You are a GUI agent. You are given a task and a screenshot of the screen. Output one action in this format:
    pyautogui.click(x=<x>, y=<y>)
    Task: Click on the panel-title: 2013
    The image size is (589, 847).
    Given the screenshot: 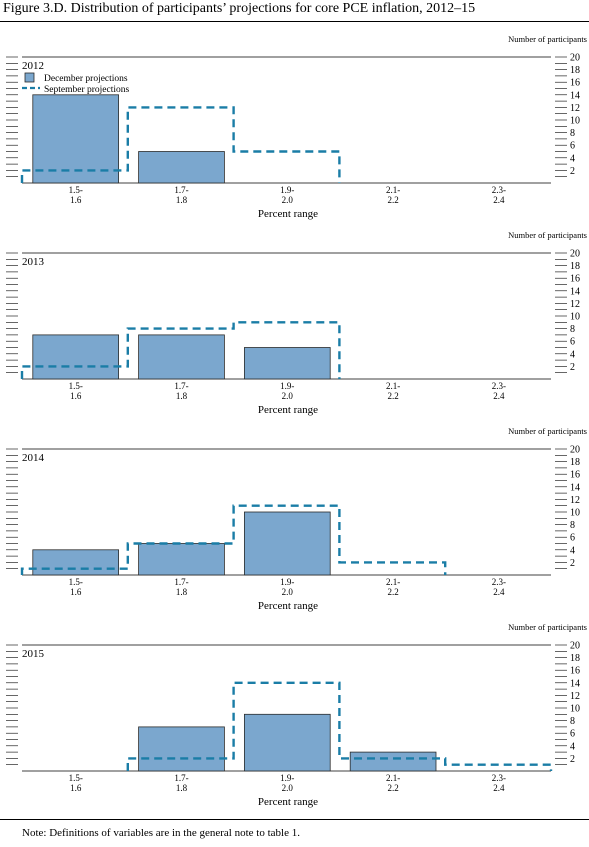 What is the action you would take?
    pyautogui.click(x=33, y=262)
    